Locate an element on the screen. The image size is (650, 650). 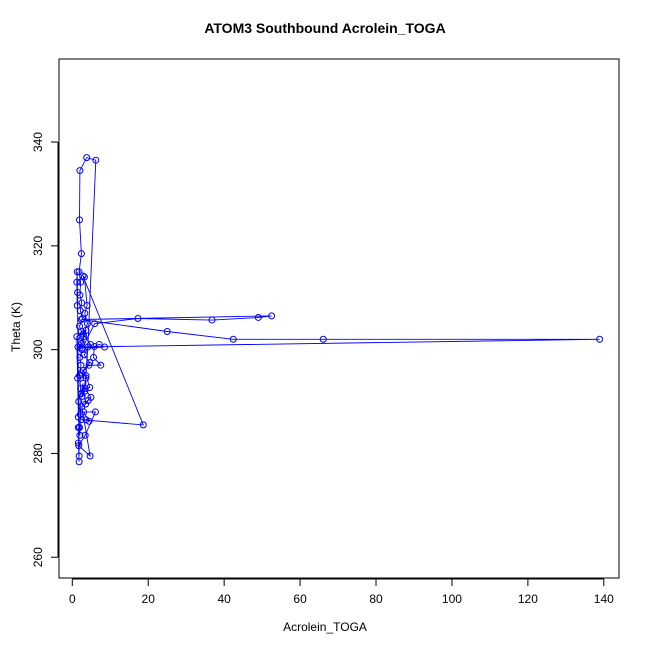
x-tick-label: 80 is located at coordinates (376, 599).